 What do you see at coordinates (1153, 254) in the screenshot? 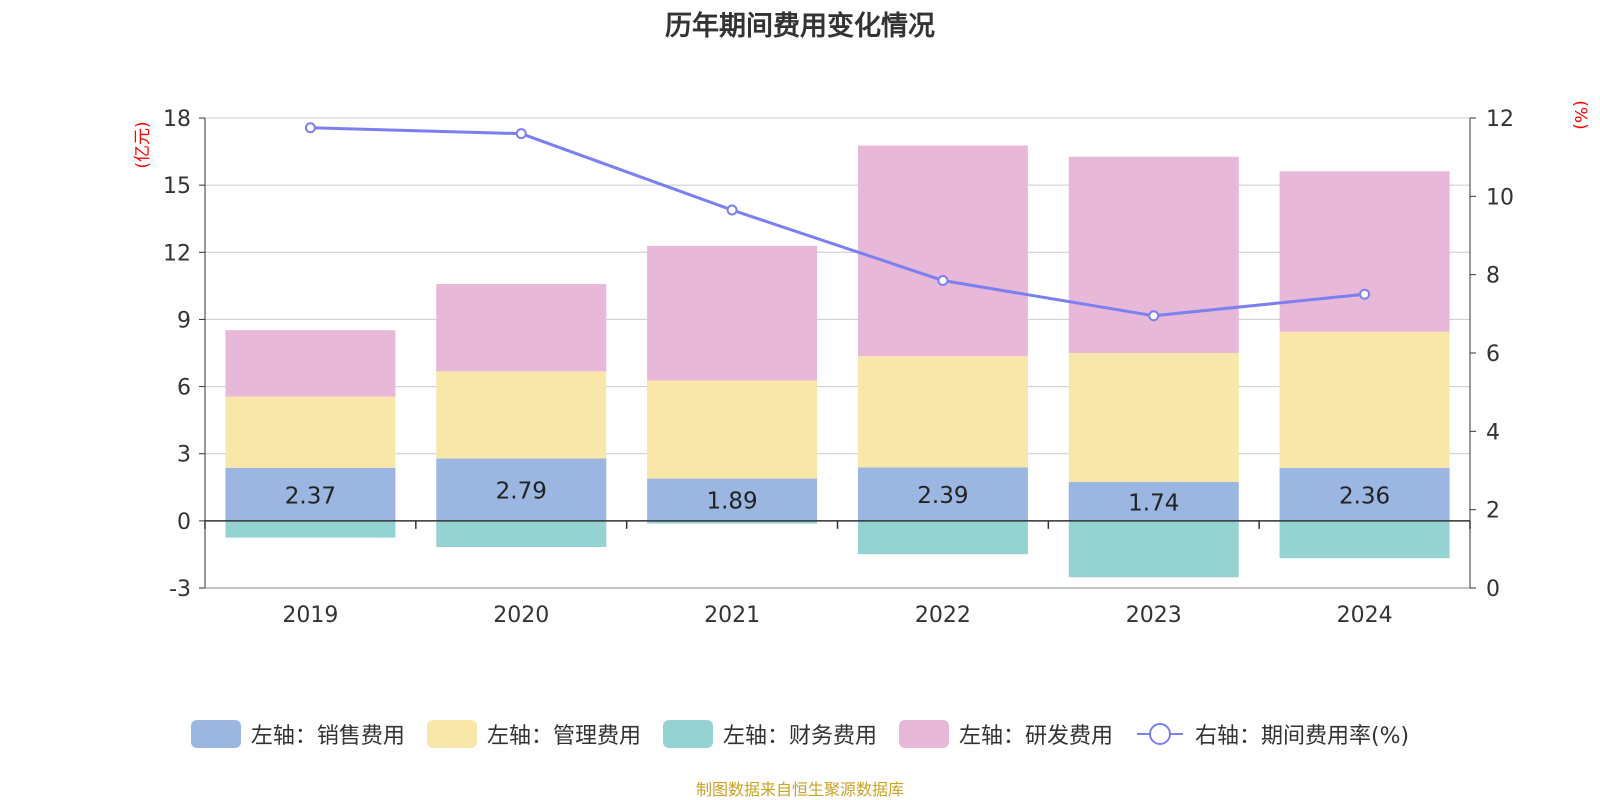
I see `bar-rnd-2023` at bounding box center [1153, 254].